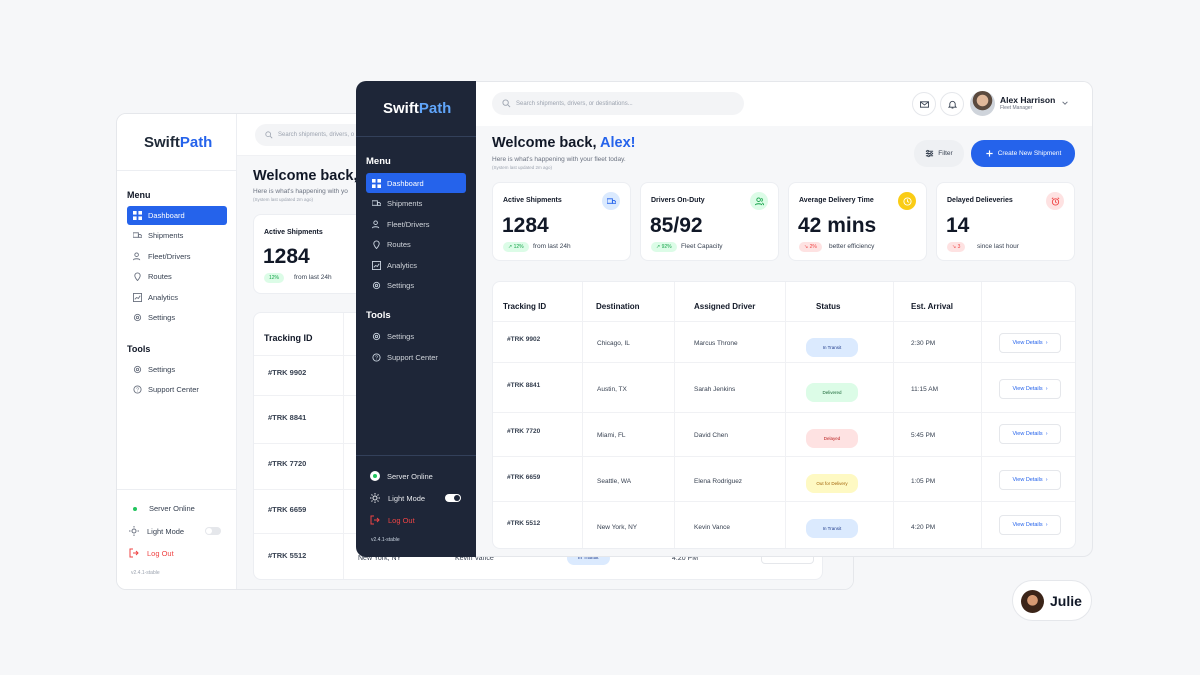 The width and height of the screenshot is (1200, 675). Describe the element at coordinates (401, 476) in the screenshot. I see `server-status: Server Online` at that location.